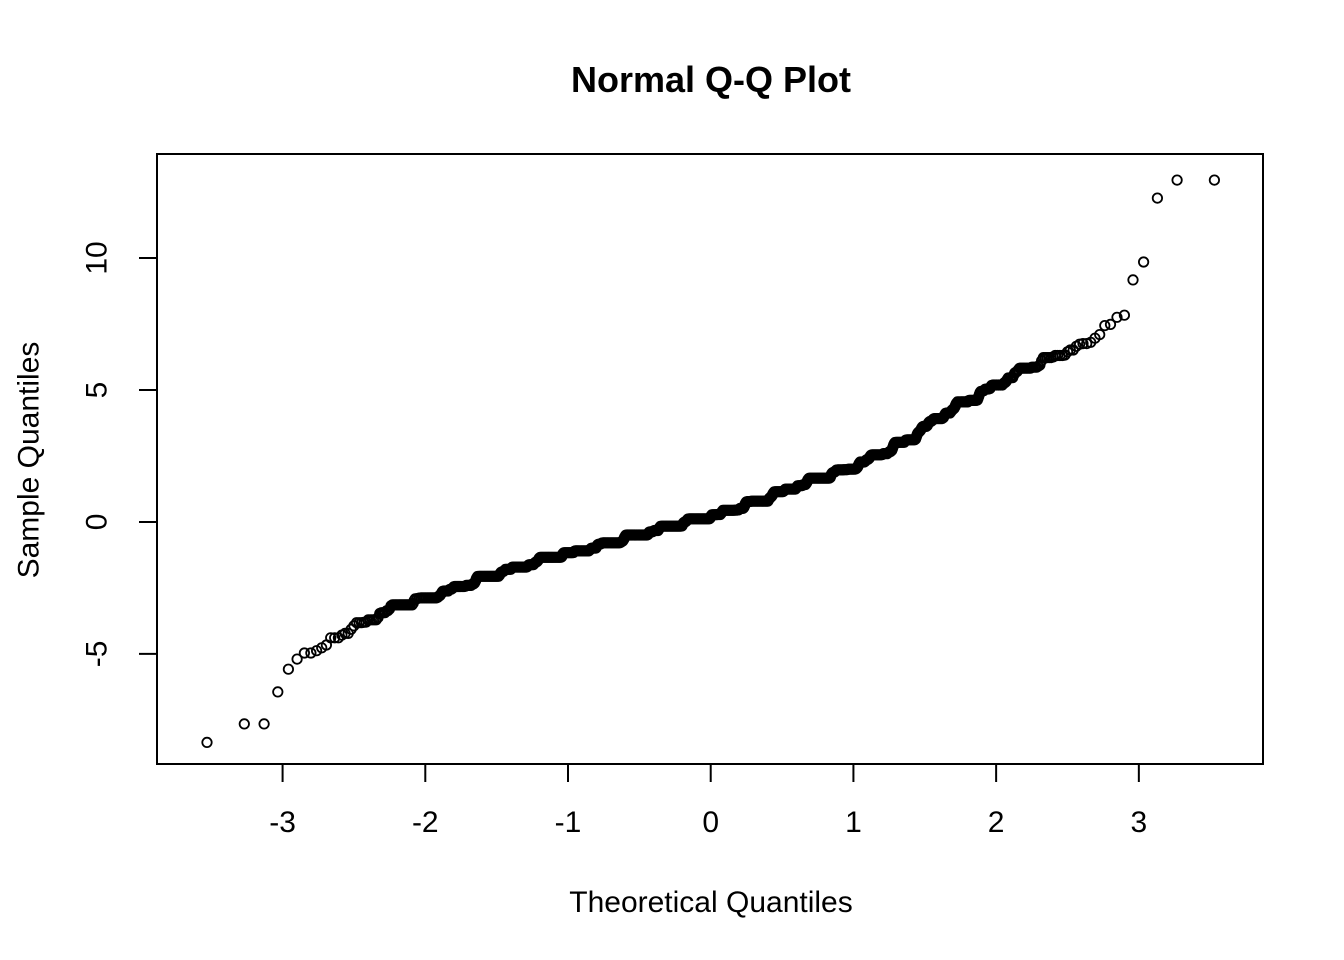  I want to click on y-tick-label: 5, so click(97, 390).